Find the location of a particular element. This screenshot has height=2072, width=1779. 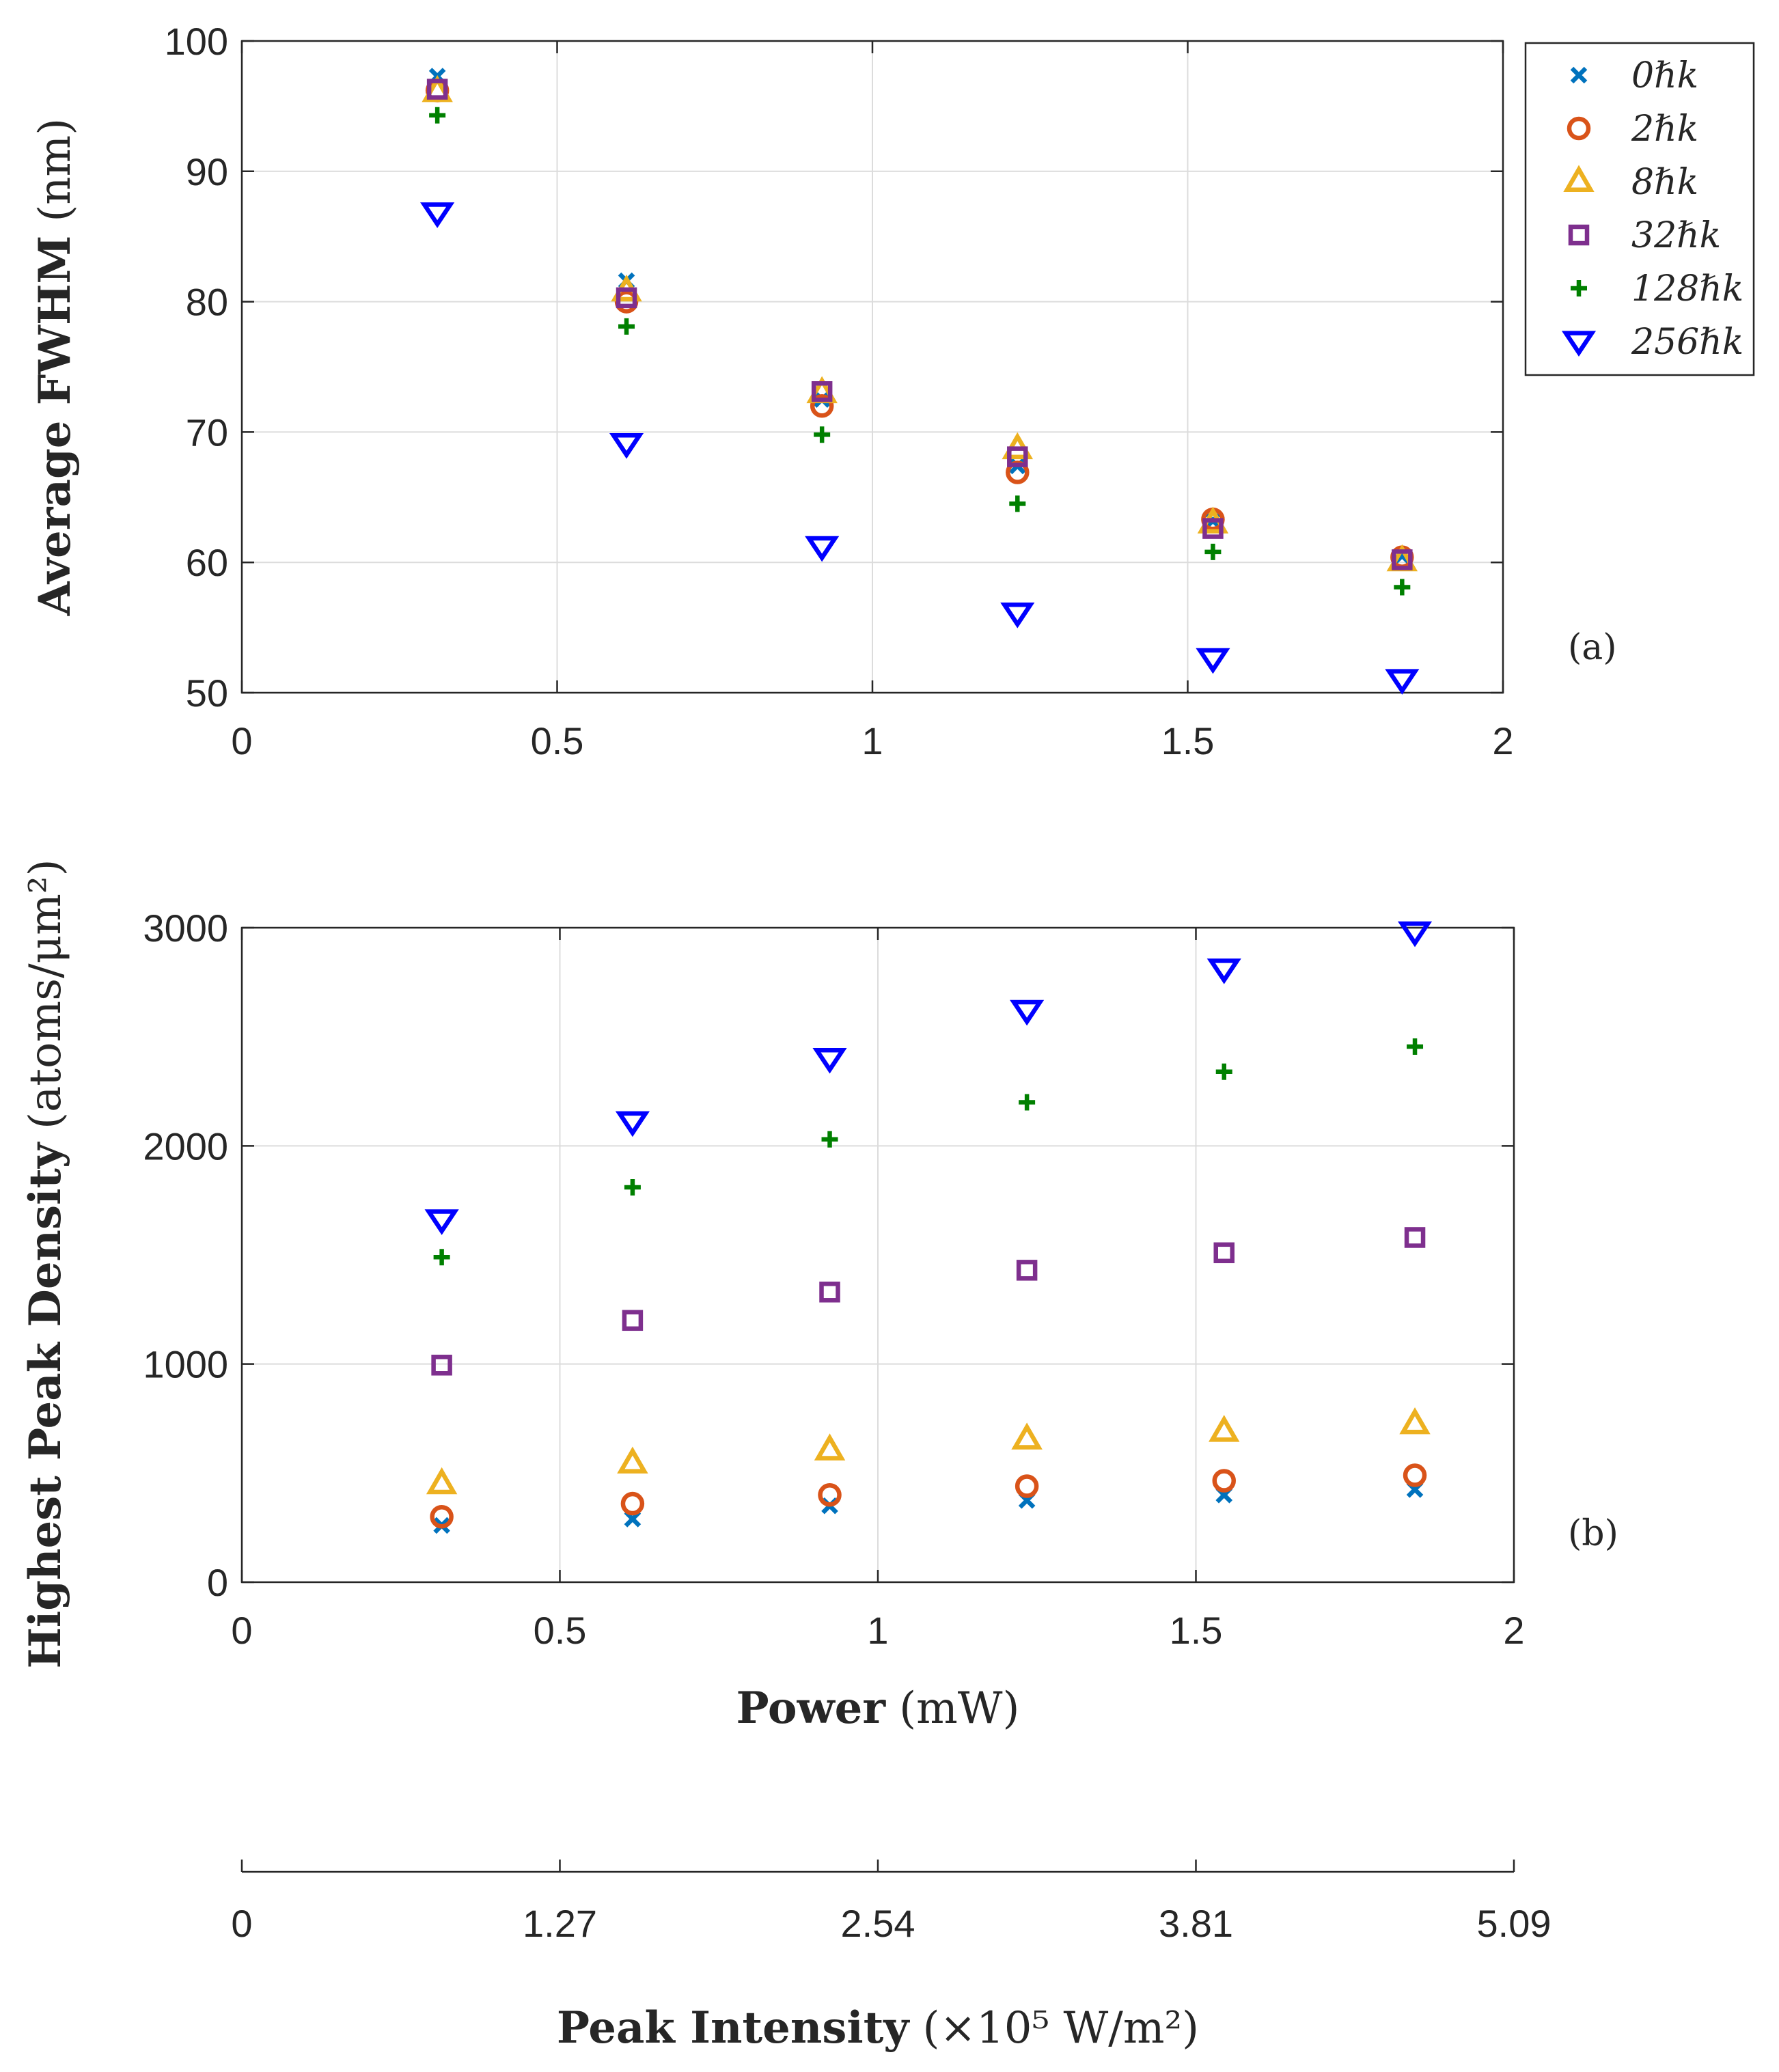

legend-marker-8hbark is located at coordinates (1579, 178).